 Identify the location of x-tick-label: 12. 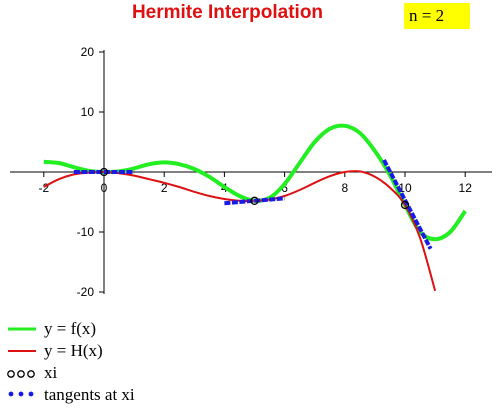
(466, 188).